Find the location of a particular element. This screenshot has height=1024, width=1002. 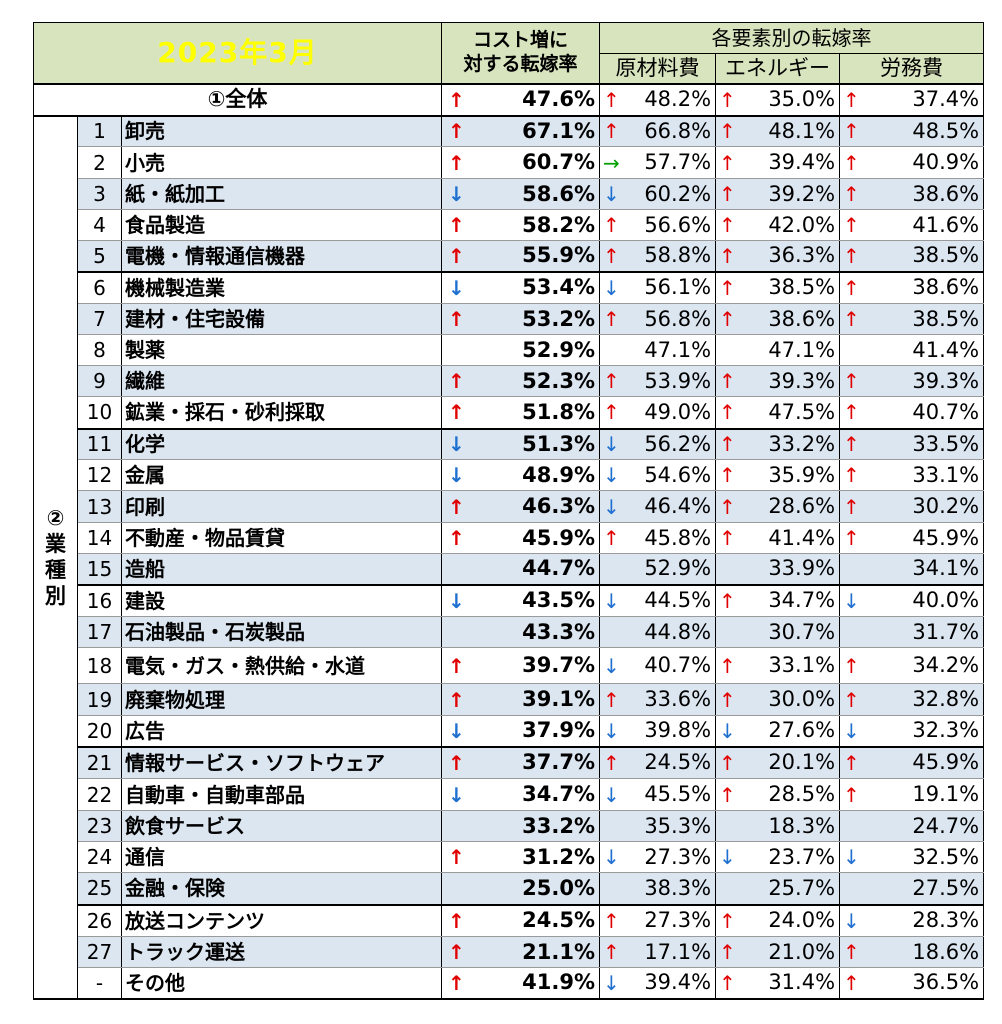

industry-name: 不動産・物品賃貸 is located at coordinates (281, 538).